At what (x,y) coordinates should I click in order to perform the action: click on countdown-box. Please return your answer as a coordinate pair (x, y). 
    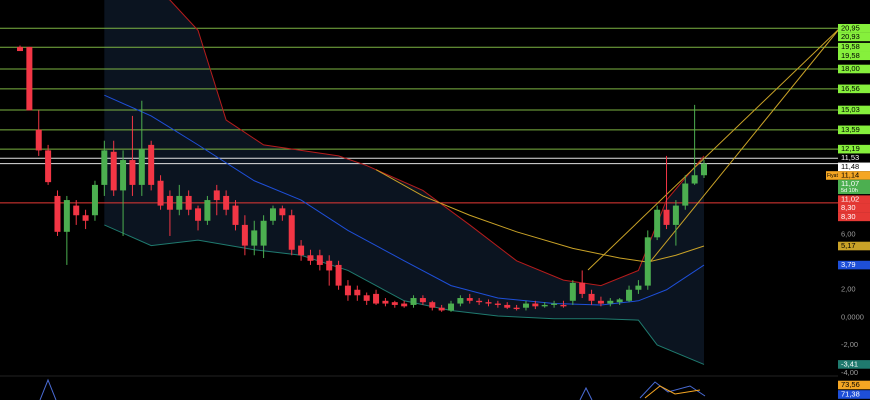
    Looking at the image, I should click on (854, 191).